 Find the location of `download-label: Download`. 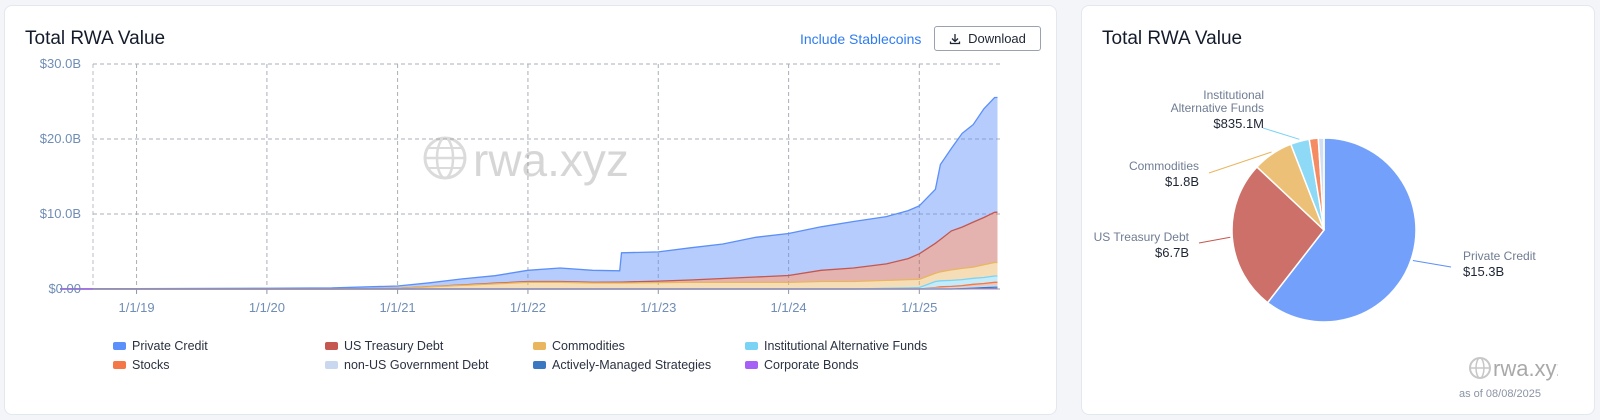

download-label: Download is located at coordinates (997, 38).